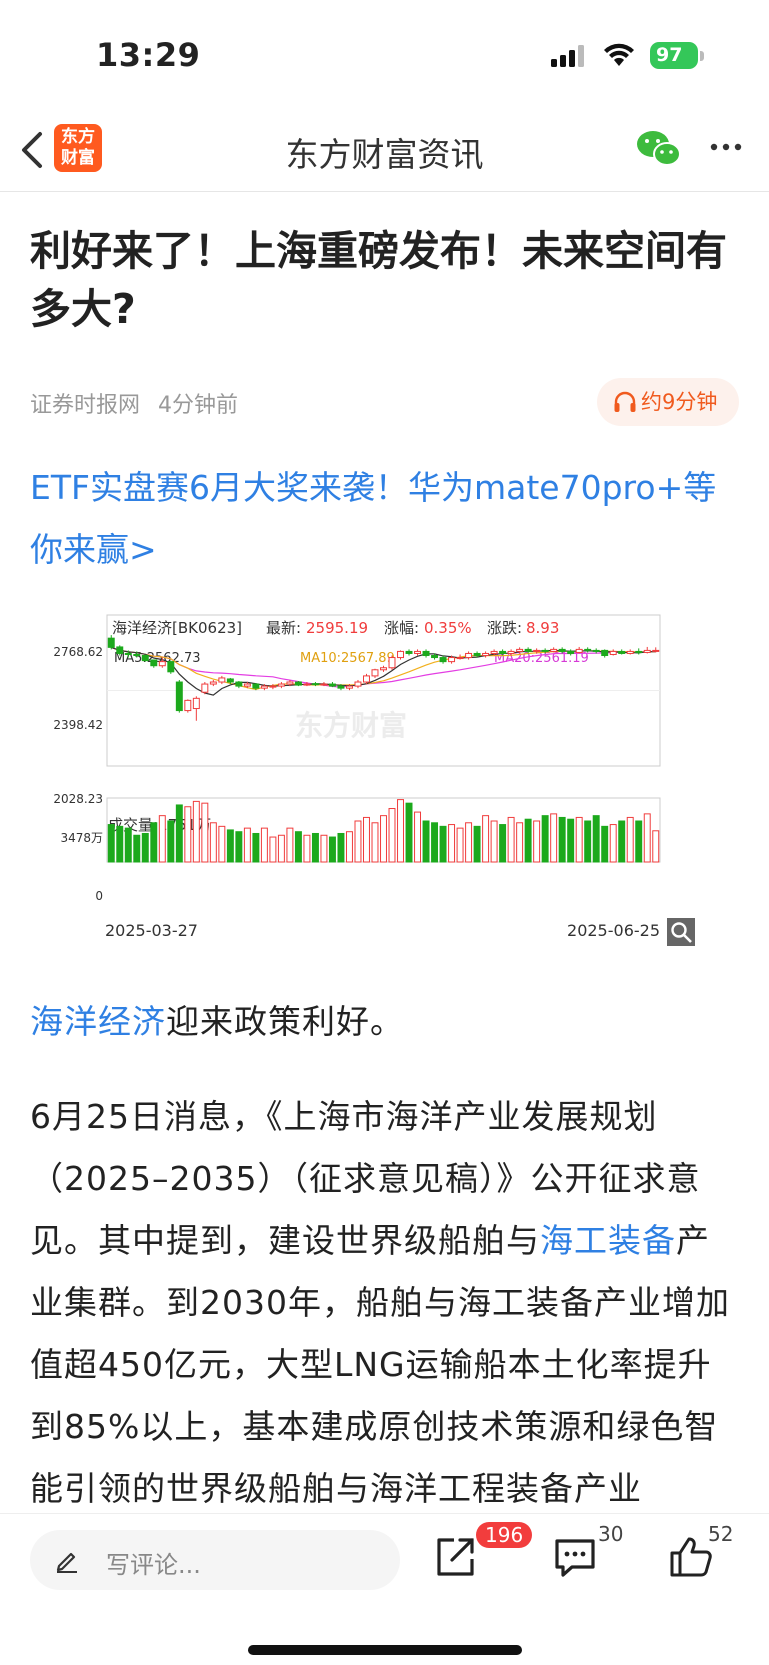 The image size is (769, 1665). What do you see at coordinates (691, 1557) in the screenshot?
I see `like-icon` at bounding box center [691, 1557].